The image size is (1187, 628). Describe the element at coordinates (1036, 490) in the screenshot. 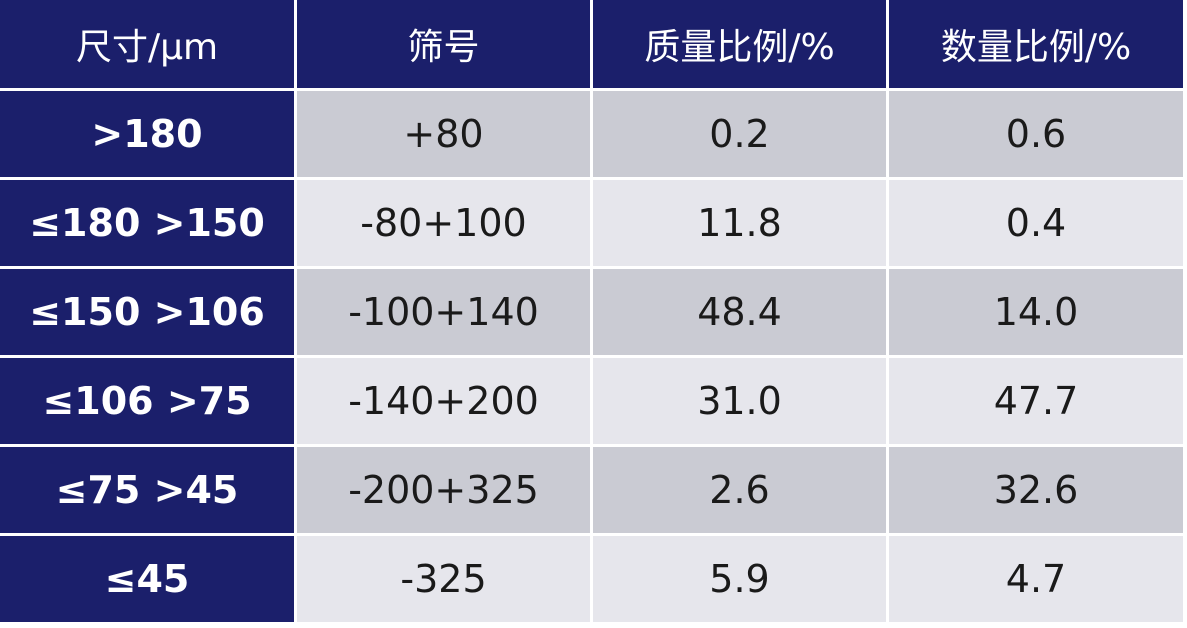

I see `table-cell: 32.6` at that location.